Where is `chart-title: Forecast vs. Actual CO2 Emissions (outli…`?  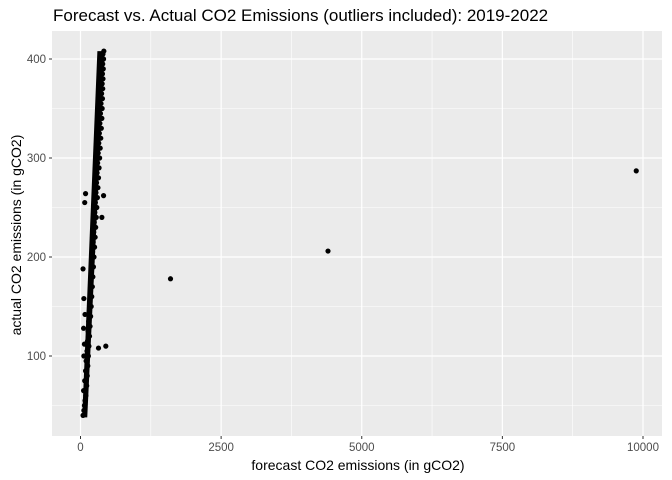 chart-title: Forecast vs. Actual CO2 Emissions (outli… is located at coordinates (301, 15).